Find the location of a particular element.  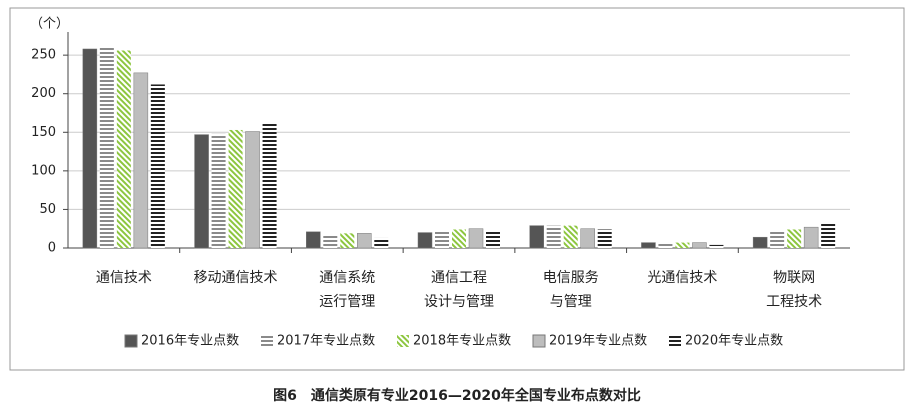

y-tick-label: 100 is located at coordinates (43, 170).